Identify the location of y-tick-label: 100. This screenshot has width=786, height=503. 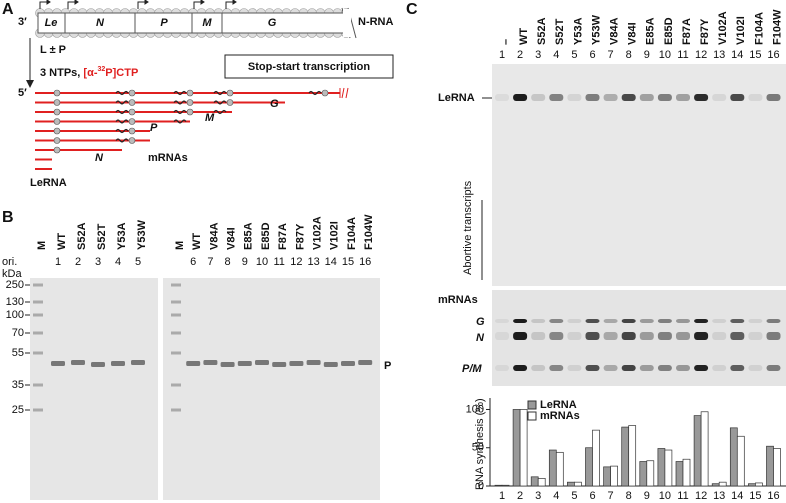
(475, 409).